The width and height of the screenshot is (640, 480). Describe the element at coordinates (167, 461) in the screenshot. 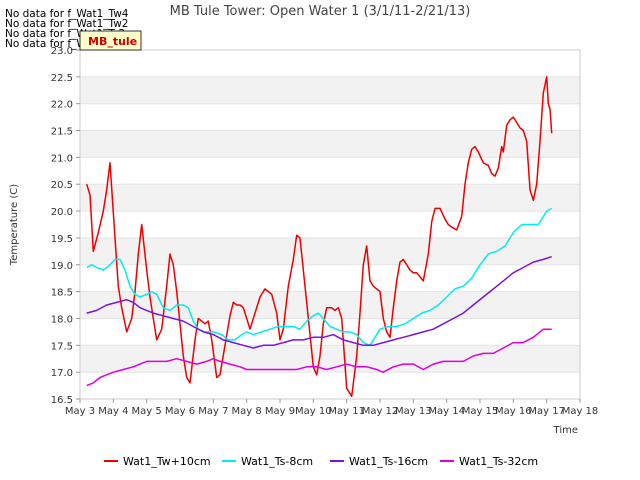

I see `legend-label: Wat1_Tw+10cm` at that location.